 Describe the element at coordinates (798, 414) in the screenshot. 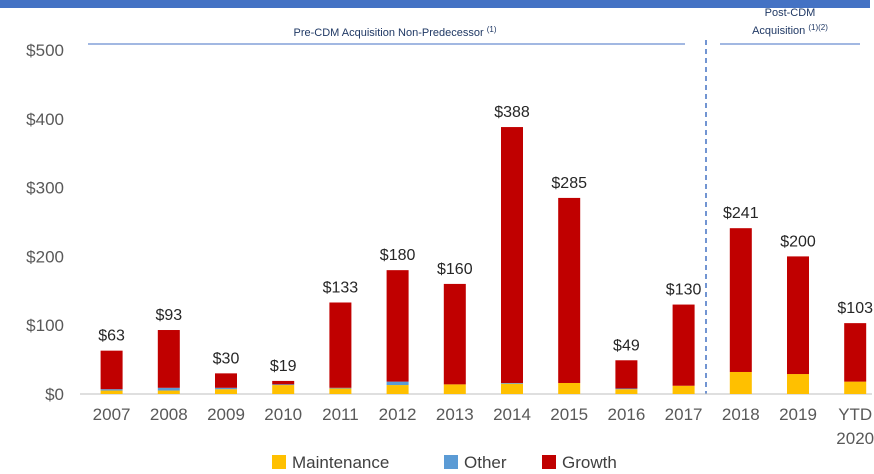

I see `x-tick-label: 2019` at that location.